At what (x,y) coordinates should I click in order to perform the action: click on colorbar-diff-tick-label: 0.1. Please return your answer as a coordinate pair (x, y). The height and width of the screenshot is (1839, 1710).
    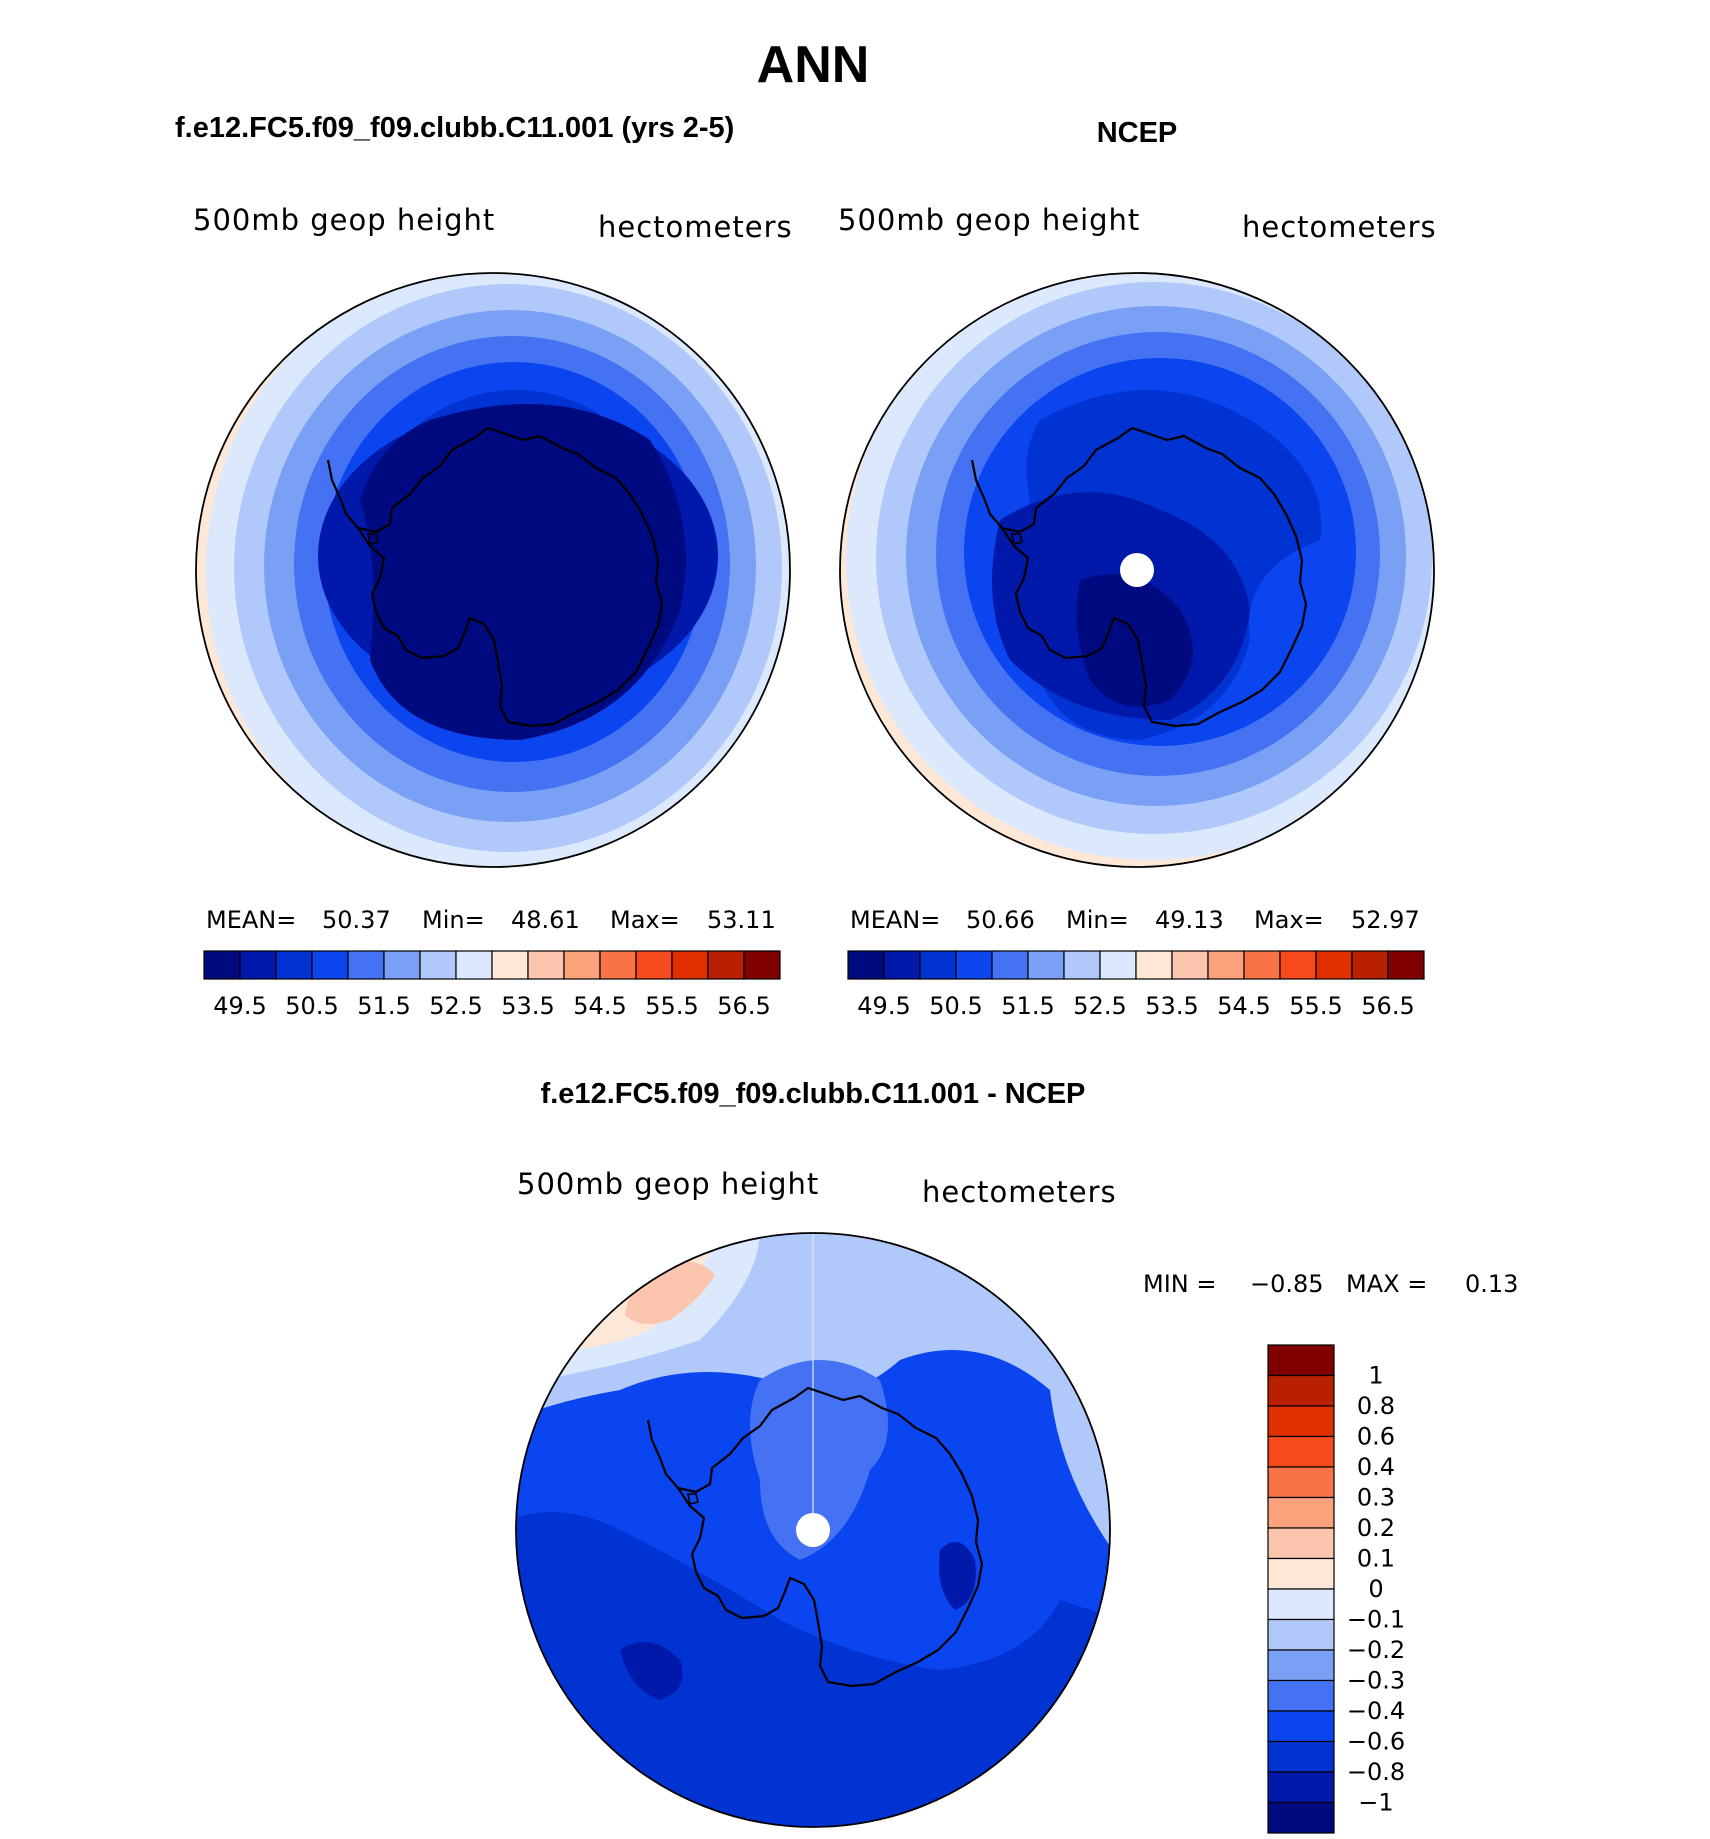
    Looking at the image, I should click on (1376, 1559).